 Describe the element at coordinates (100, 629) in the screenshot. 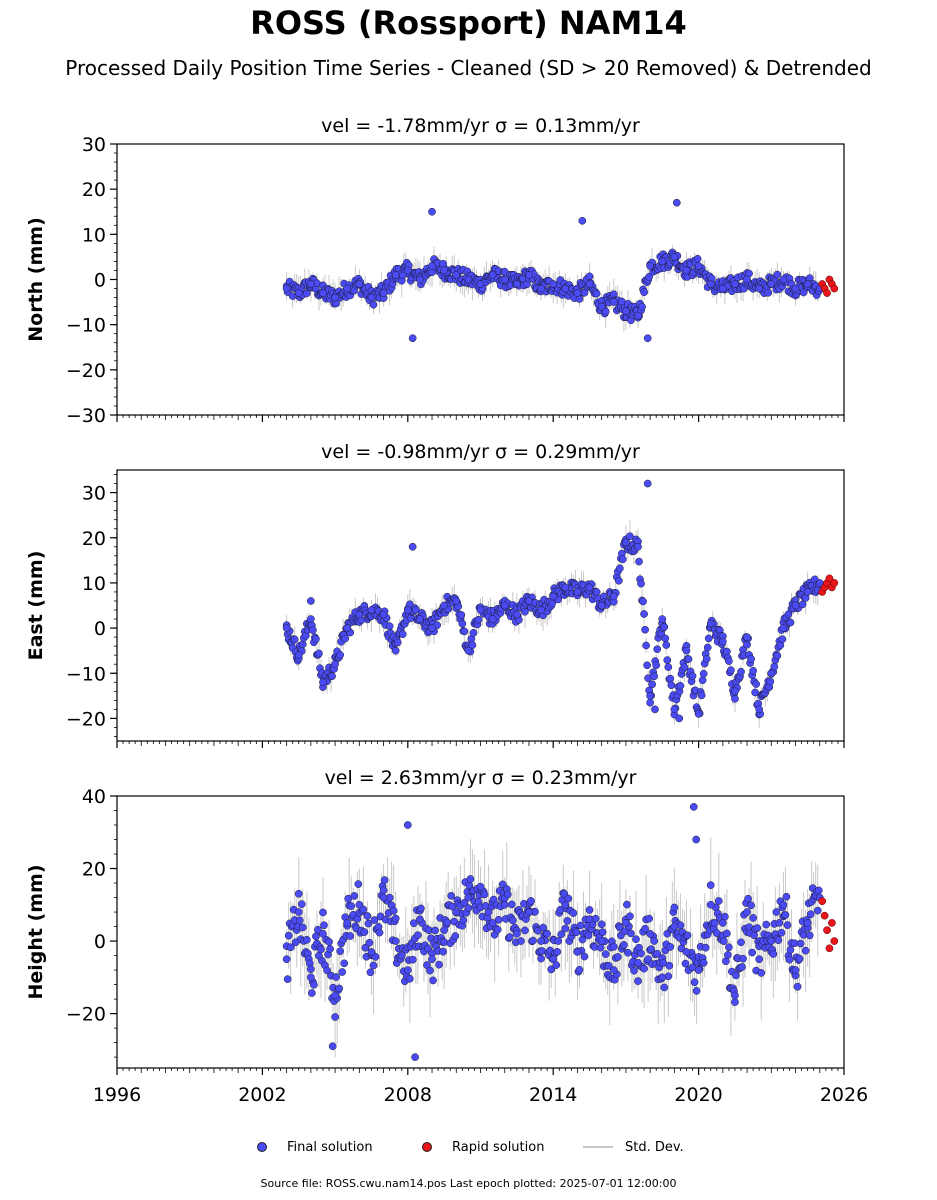

I see `y-tick-label: 0` at that location.